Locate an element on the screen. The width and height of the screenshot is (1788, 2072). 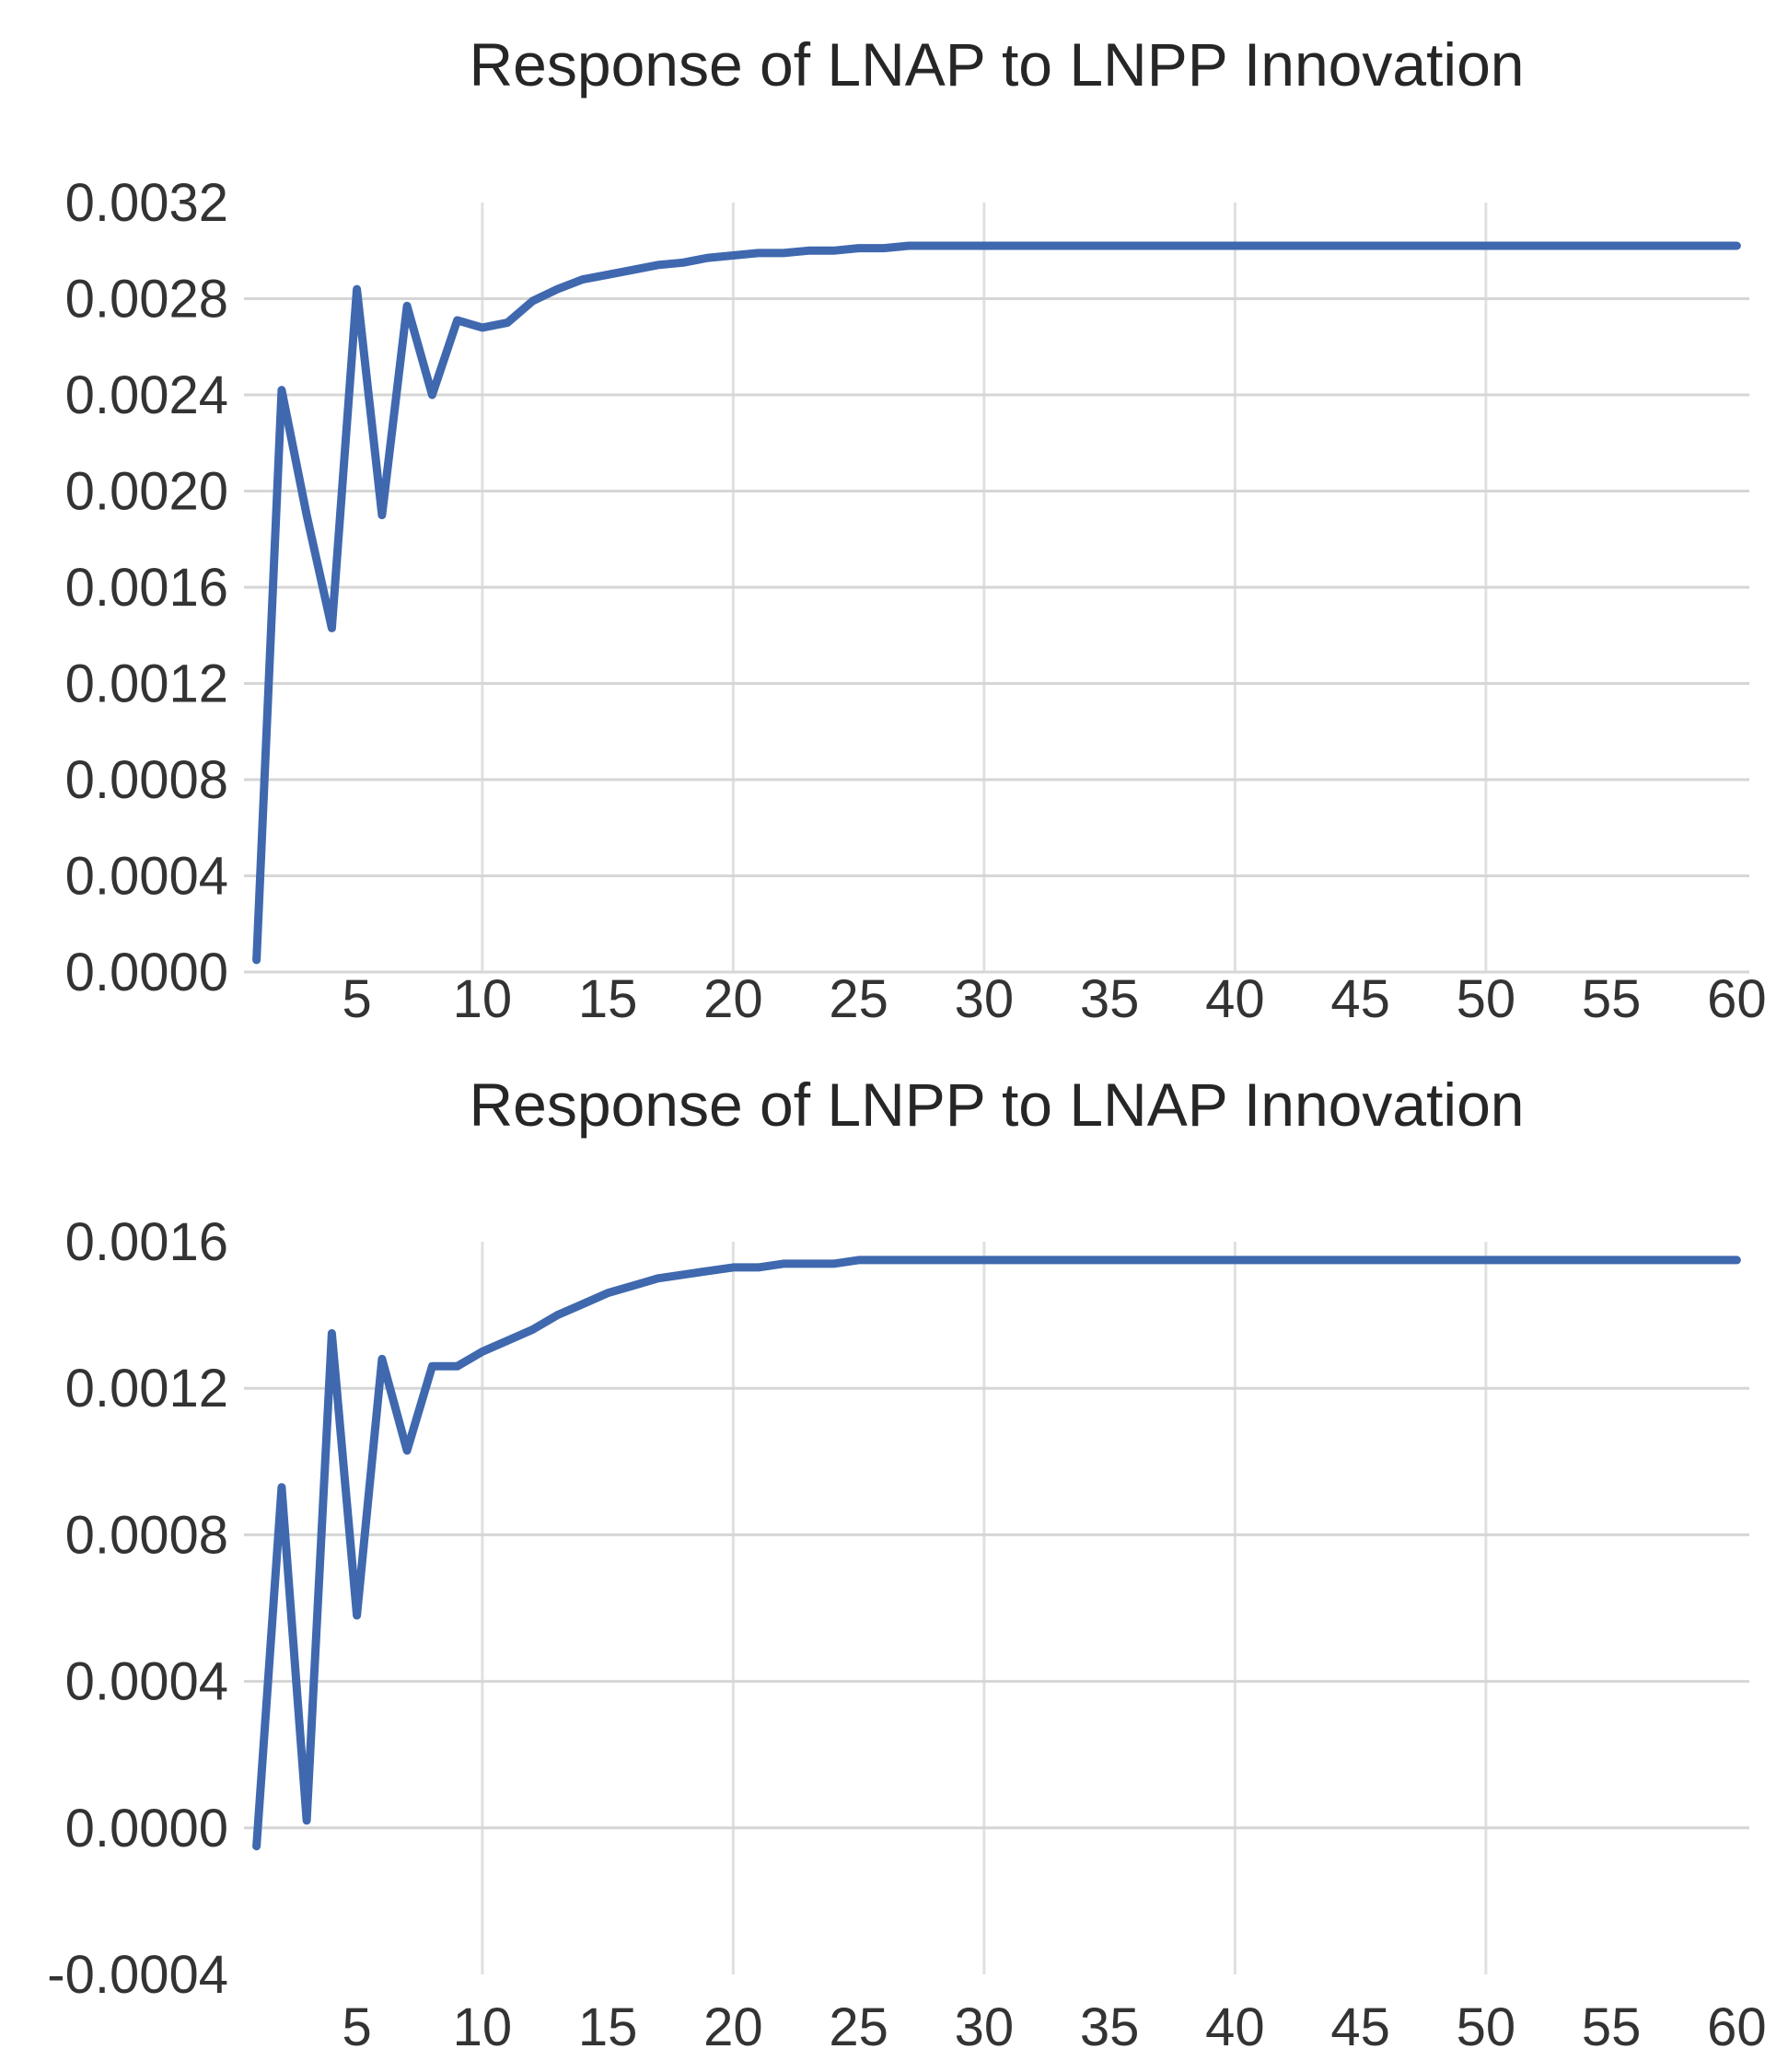
y-tick-label: -0.0004 is located at coordinates (137, 1975).